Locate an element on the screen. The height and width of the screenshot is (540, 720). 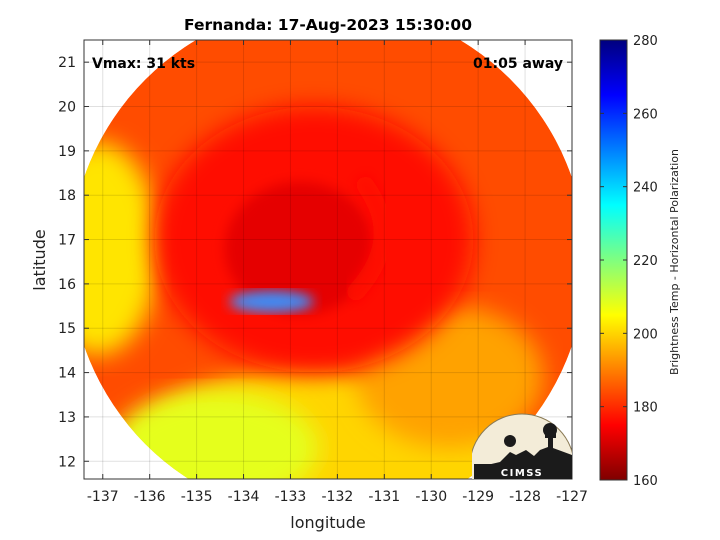
y-tick-label: 15 is located at coordinates (67, 329).